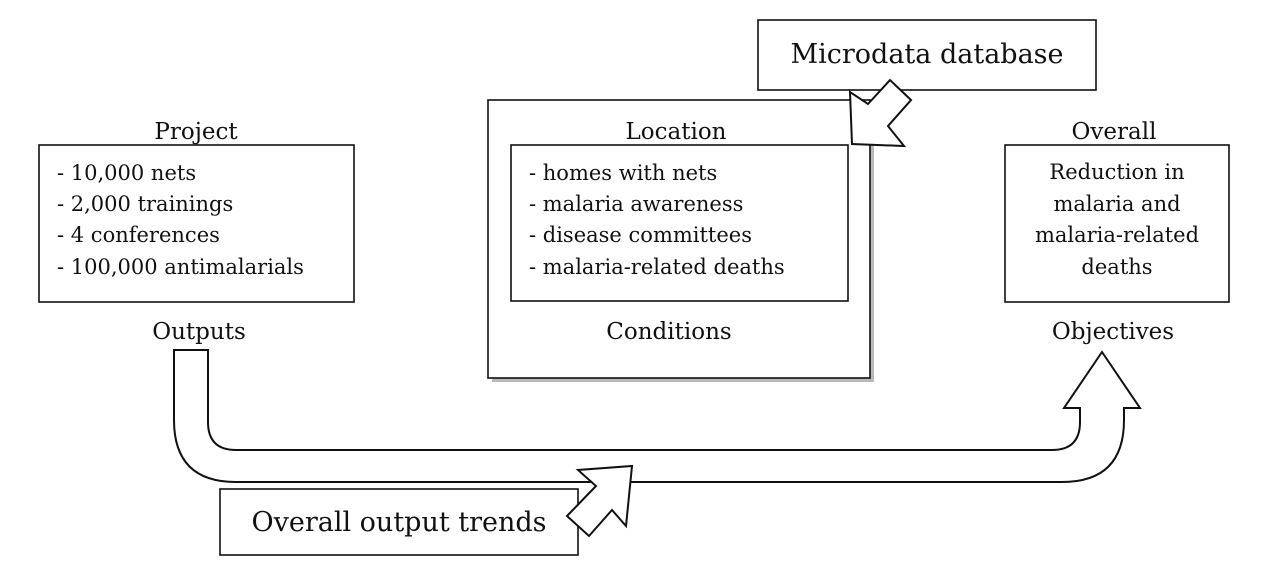 This screenshot has width=1280, height=577. What do you see at coordinates (668, 332) in the screenshot?
I see `location-caption: Conditions` at bounding box center [668, 332].